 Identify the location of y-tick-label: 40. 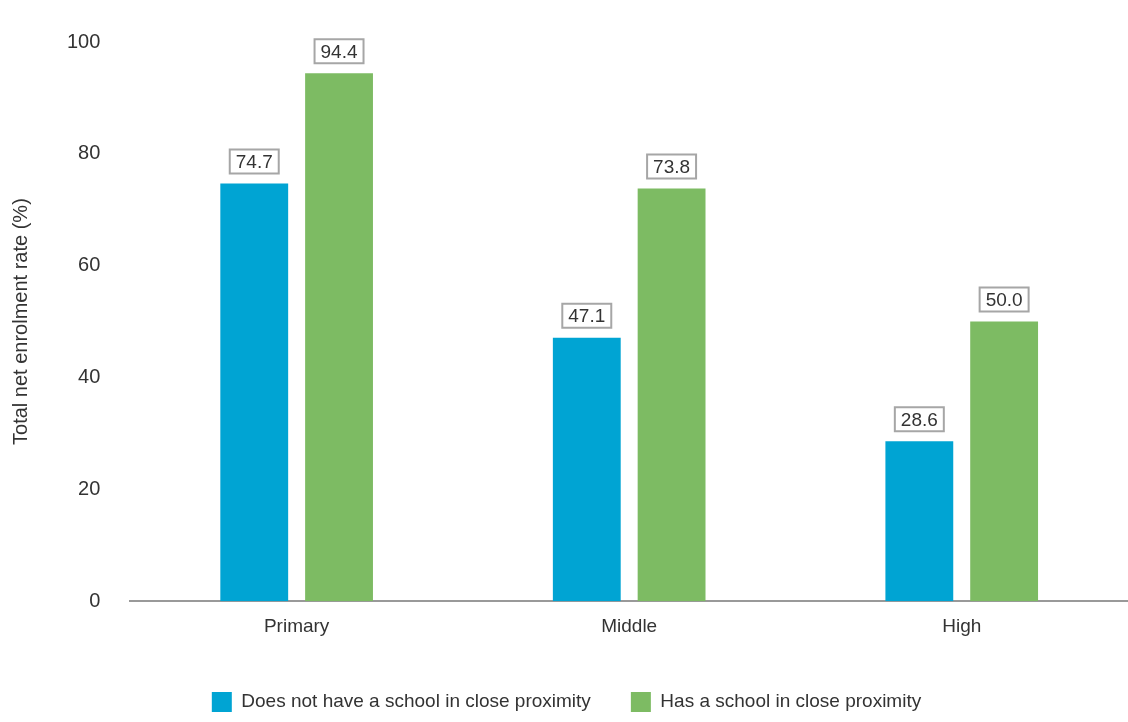
(89, 376).